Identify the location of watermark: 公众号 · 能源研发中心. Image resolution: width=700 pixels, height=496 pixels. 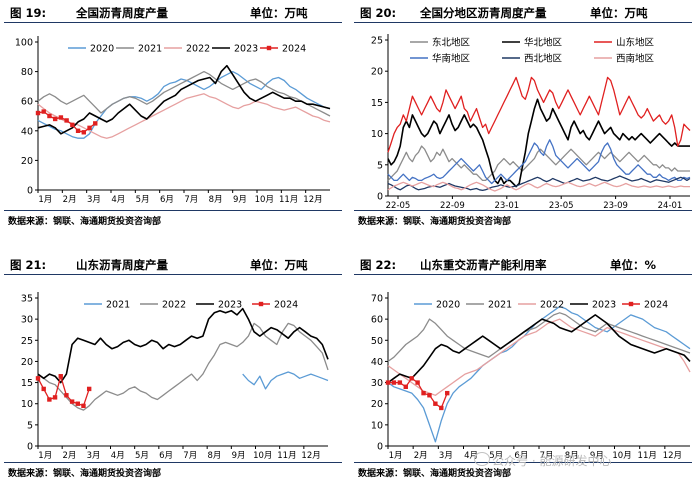
(552, 461).